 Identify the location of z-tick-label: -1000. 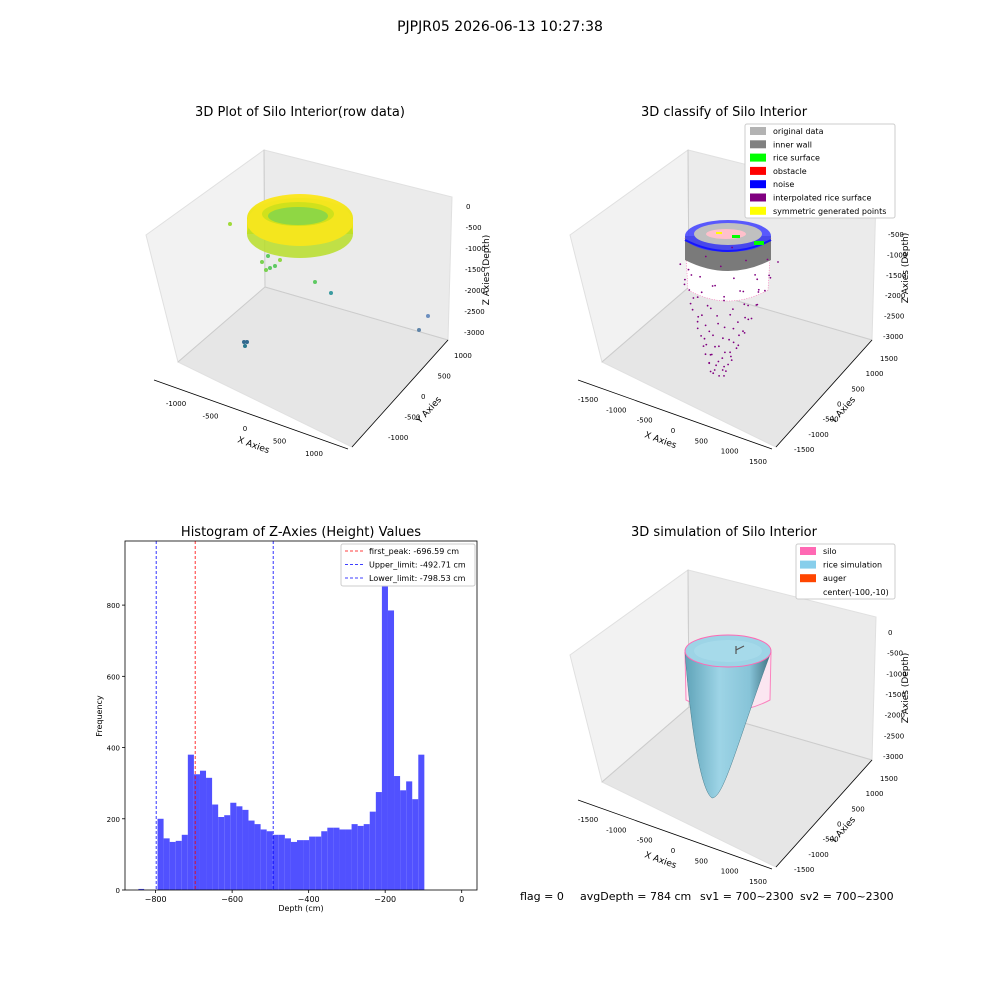
(896, 674).